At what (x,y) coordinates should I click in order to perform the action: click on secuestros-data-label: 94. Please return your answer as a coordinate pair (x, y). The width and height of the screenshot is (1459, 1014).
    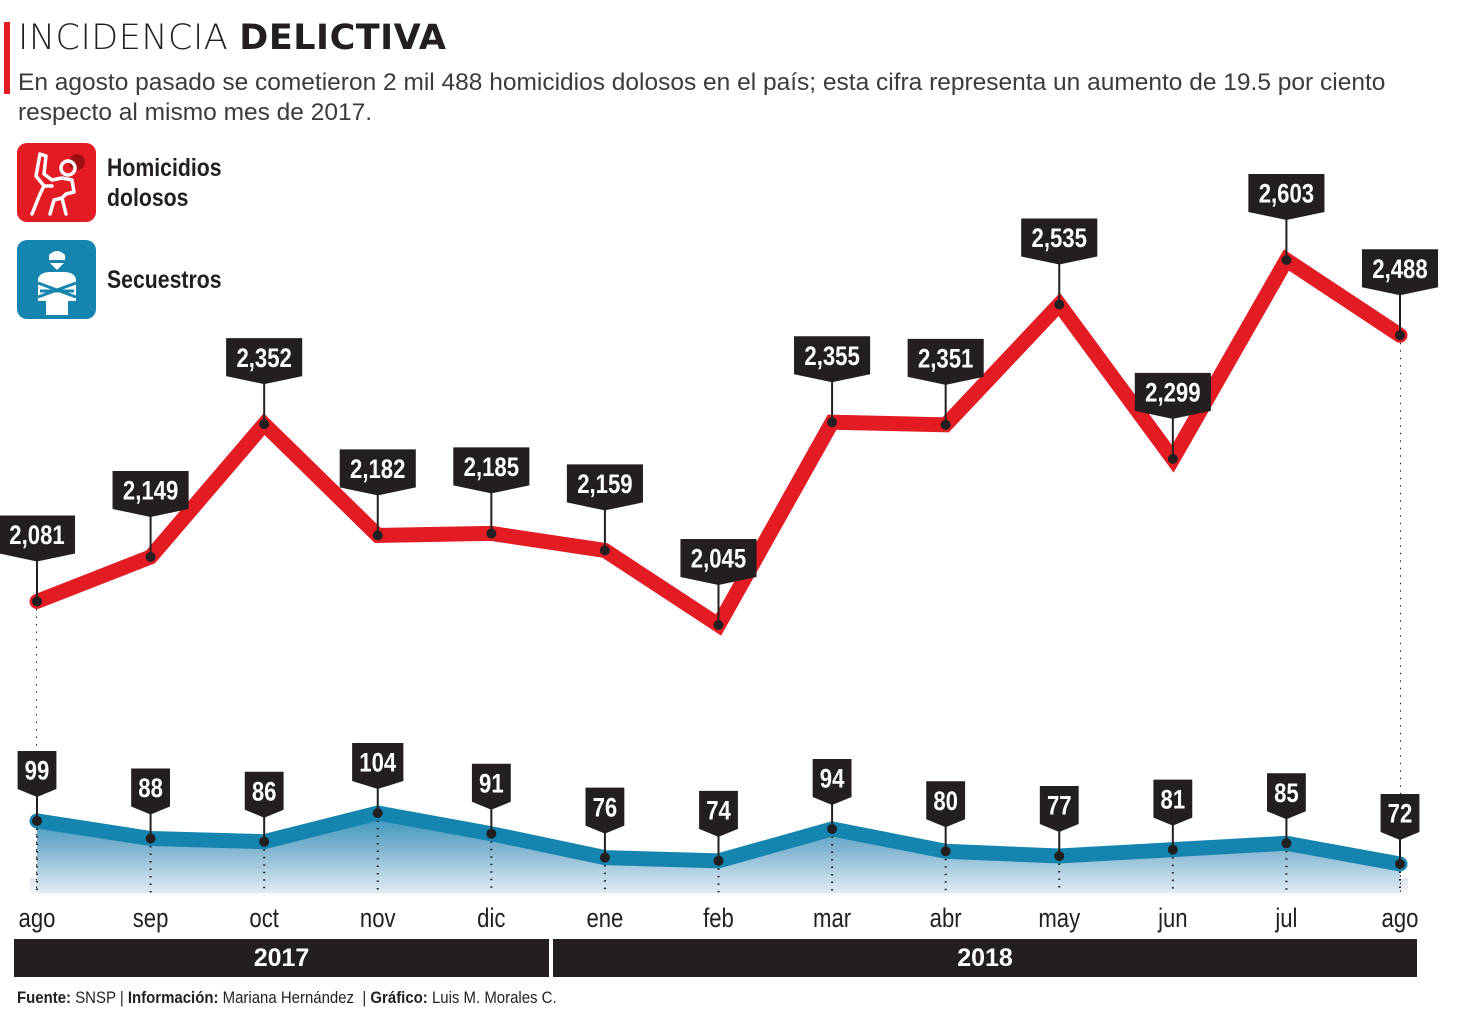
    Looking at the image, I should click on (832, 780).